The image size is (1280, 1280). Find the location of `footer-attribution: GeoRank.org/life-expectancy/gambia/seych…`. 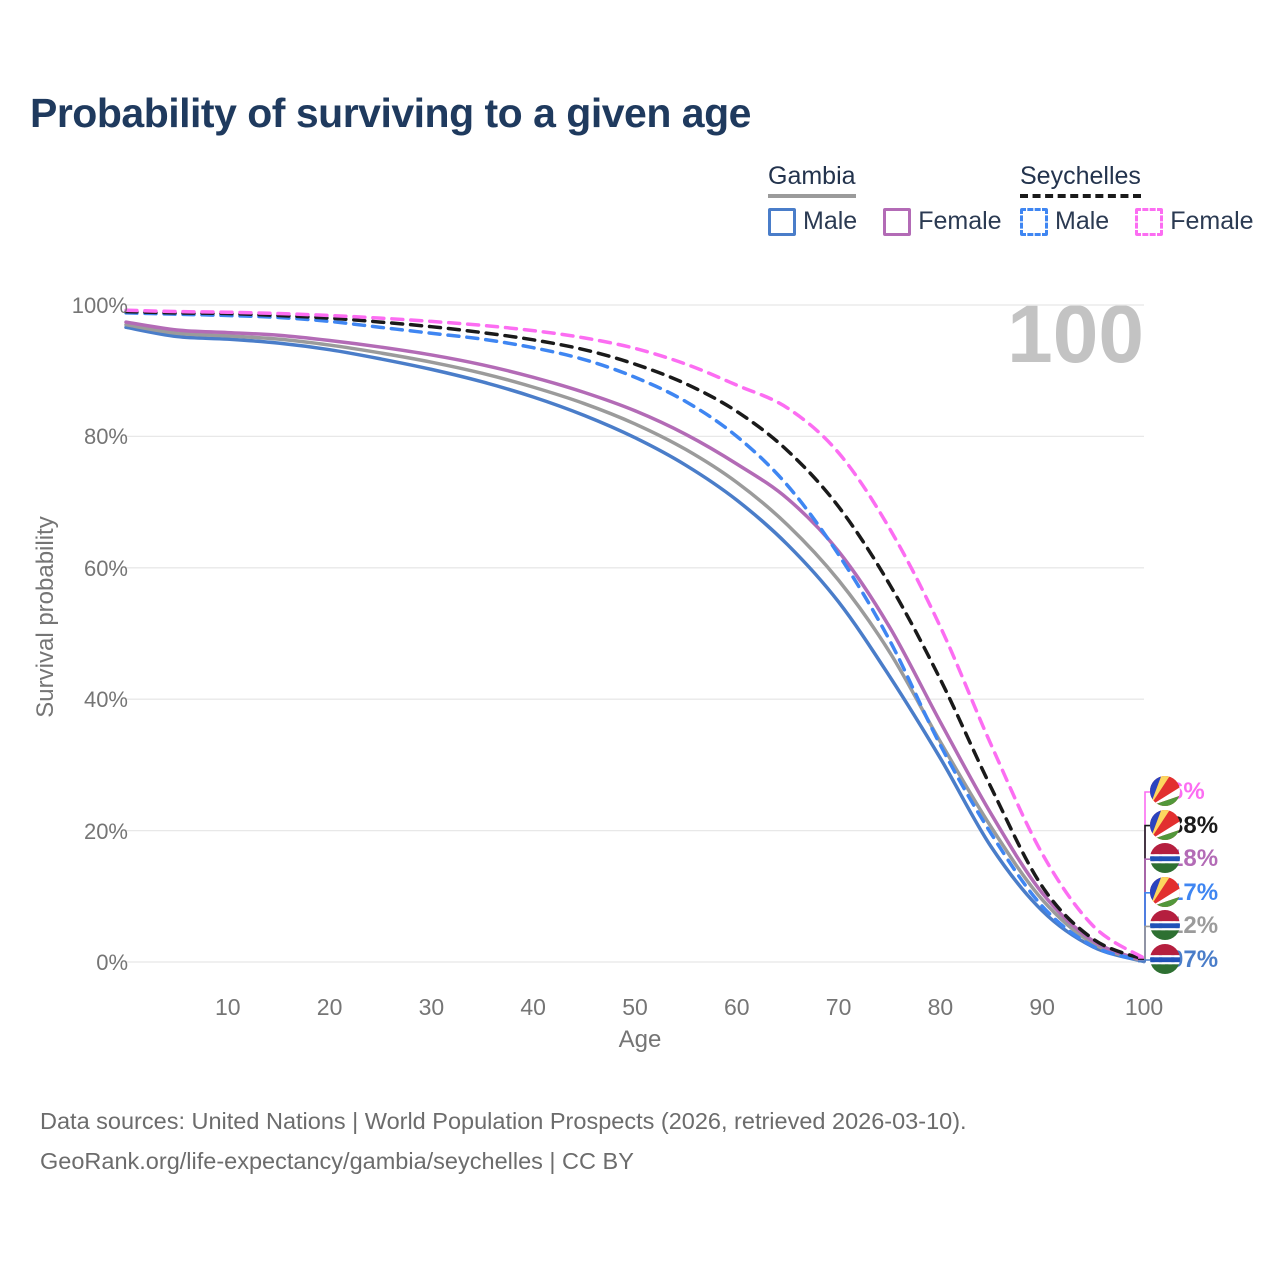

footer-attribution: GeoRank.org/life-expectancy/gambia/seych… is located at coordinates (337, 1161).